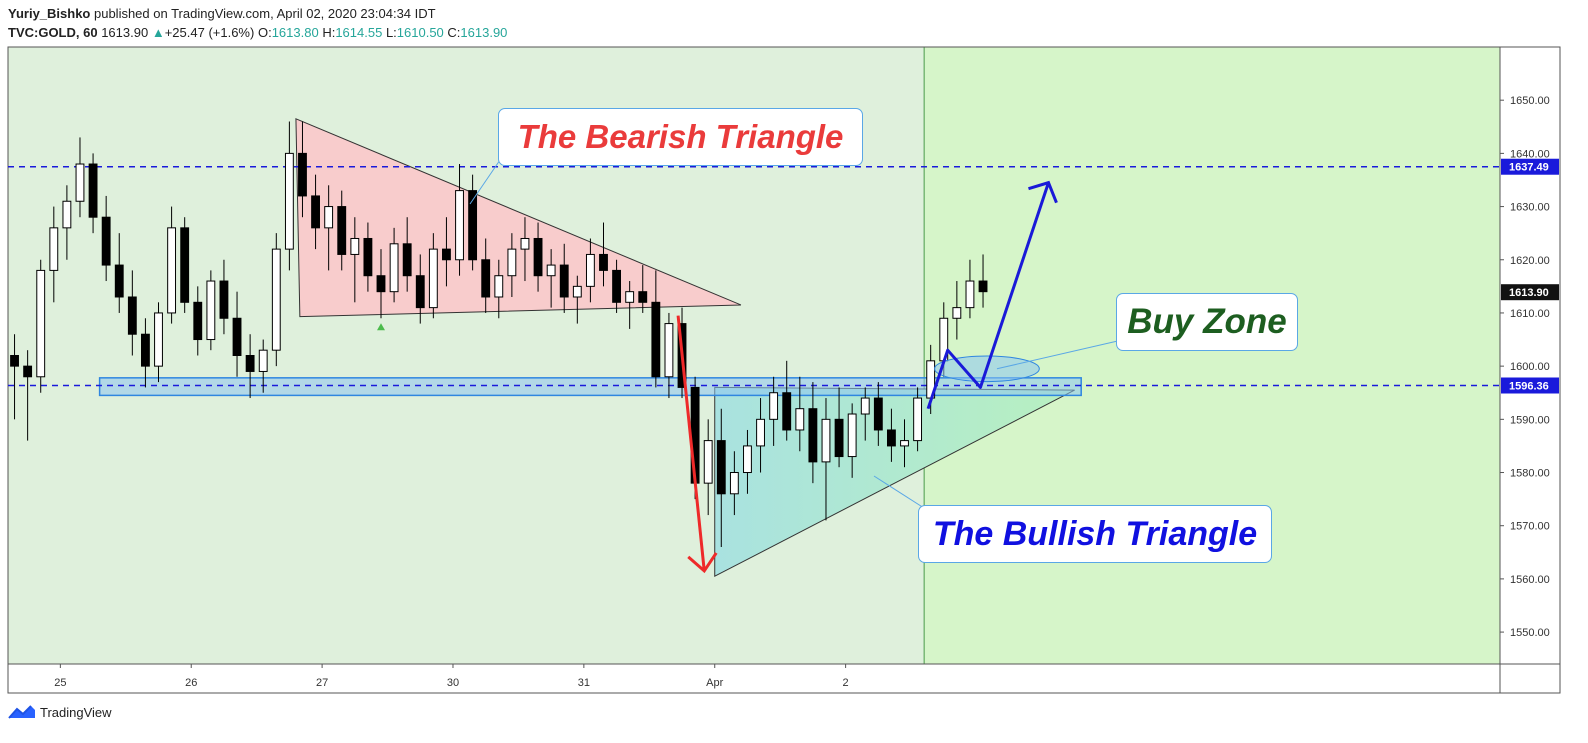  What do you see at coordinates (125, 32) in the screenshot?
I see `last-price: 1613.90` at bounding box center [125, 32].